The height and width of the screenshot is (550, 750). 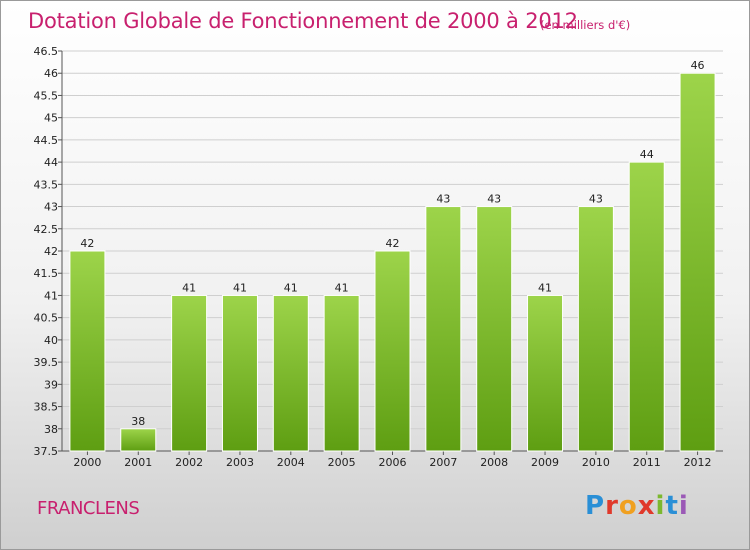 I want to click on y-tick-label: 37.5, so click(x=46, y=451).